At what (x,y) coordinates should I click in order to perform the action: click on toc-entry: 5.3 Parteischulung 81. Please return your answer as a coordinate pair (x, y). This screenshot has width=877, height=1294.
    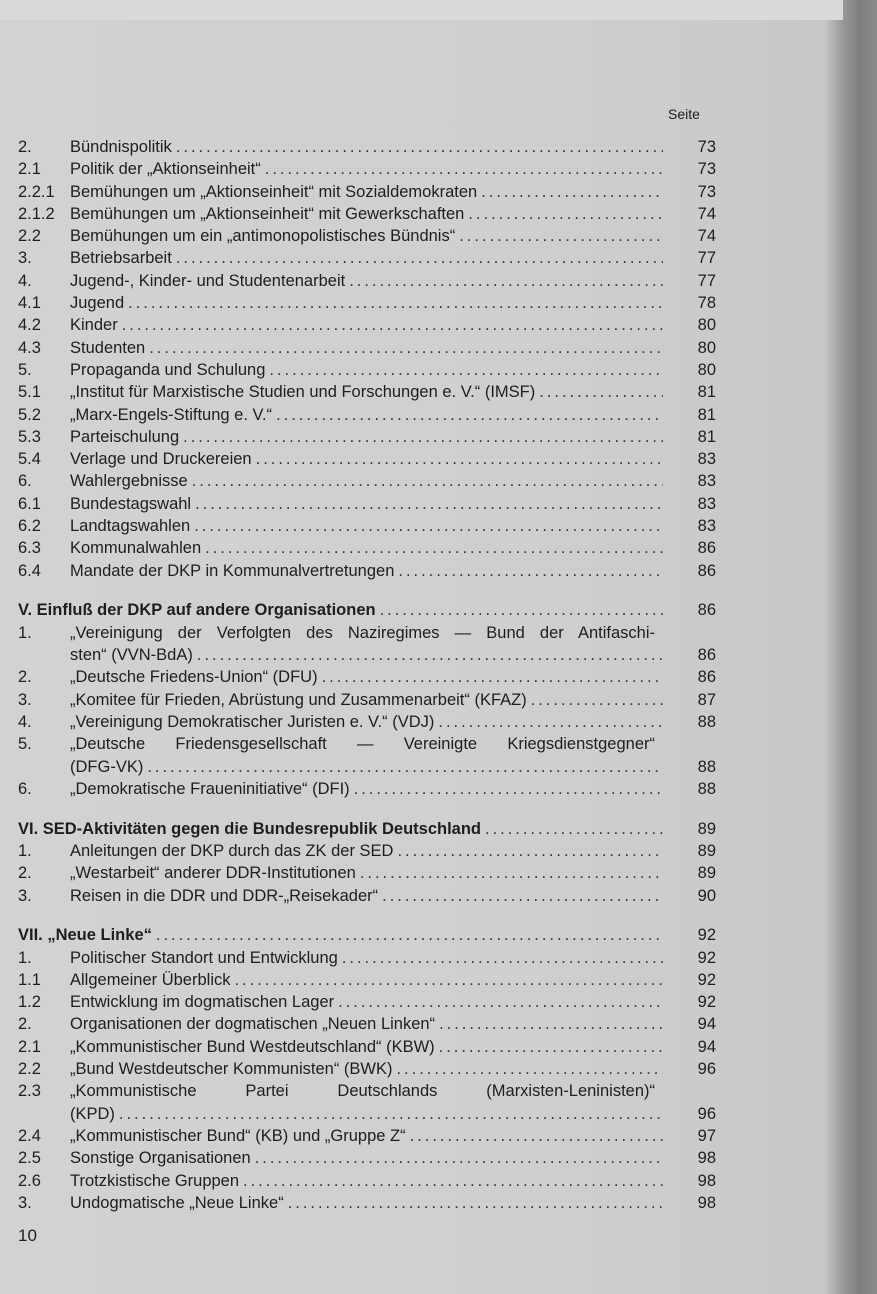
    Looking at the image, I should click on (368, 437).